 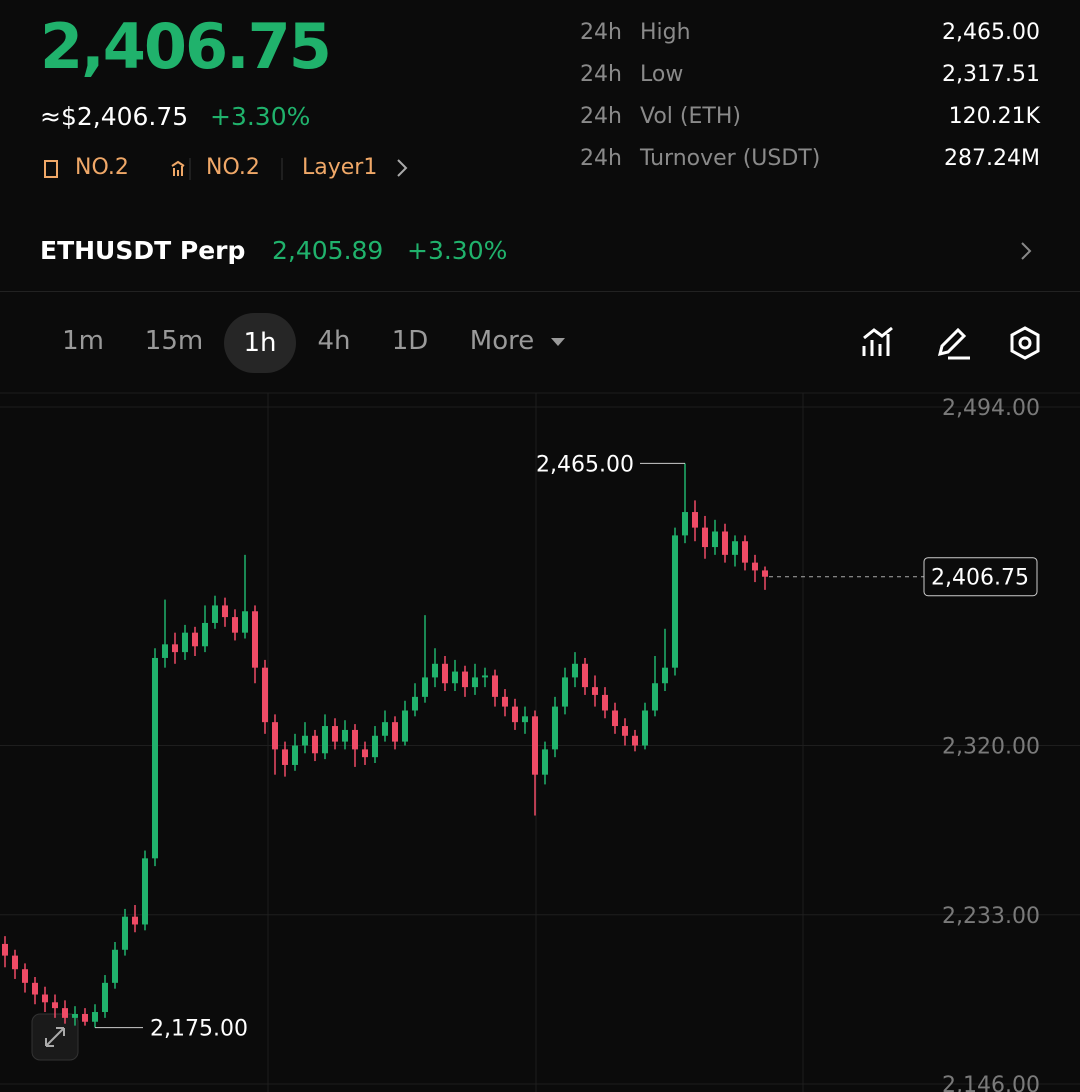 I want to click on y-tick-label: 2,146.00, so click(x=991, y=1082).